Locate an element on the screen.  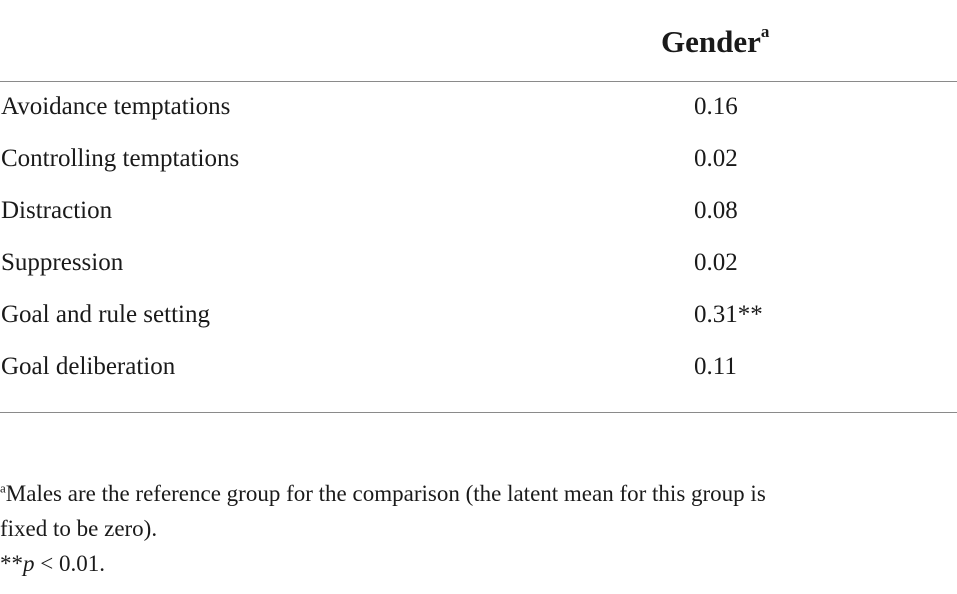
table-header-row: Gendera is located at coordinates (478, 41).